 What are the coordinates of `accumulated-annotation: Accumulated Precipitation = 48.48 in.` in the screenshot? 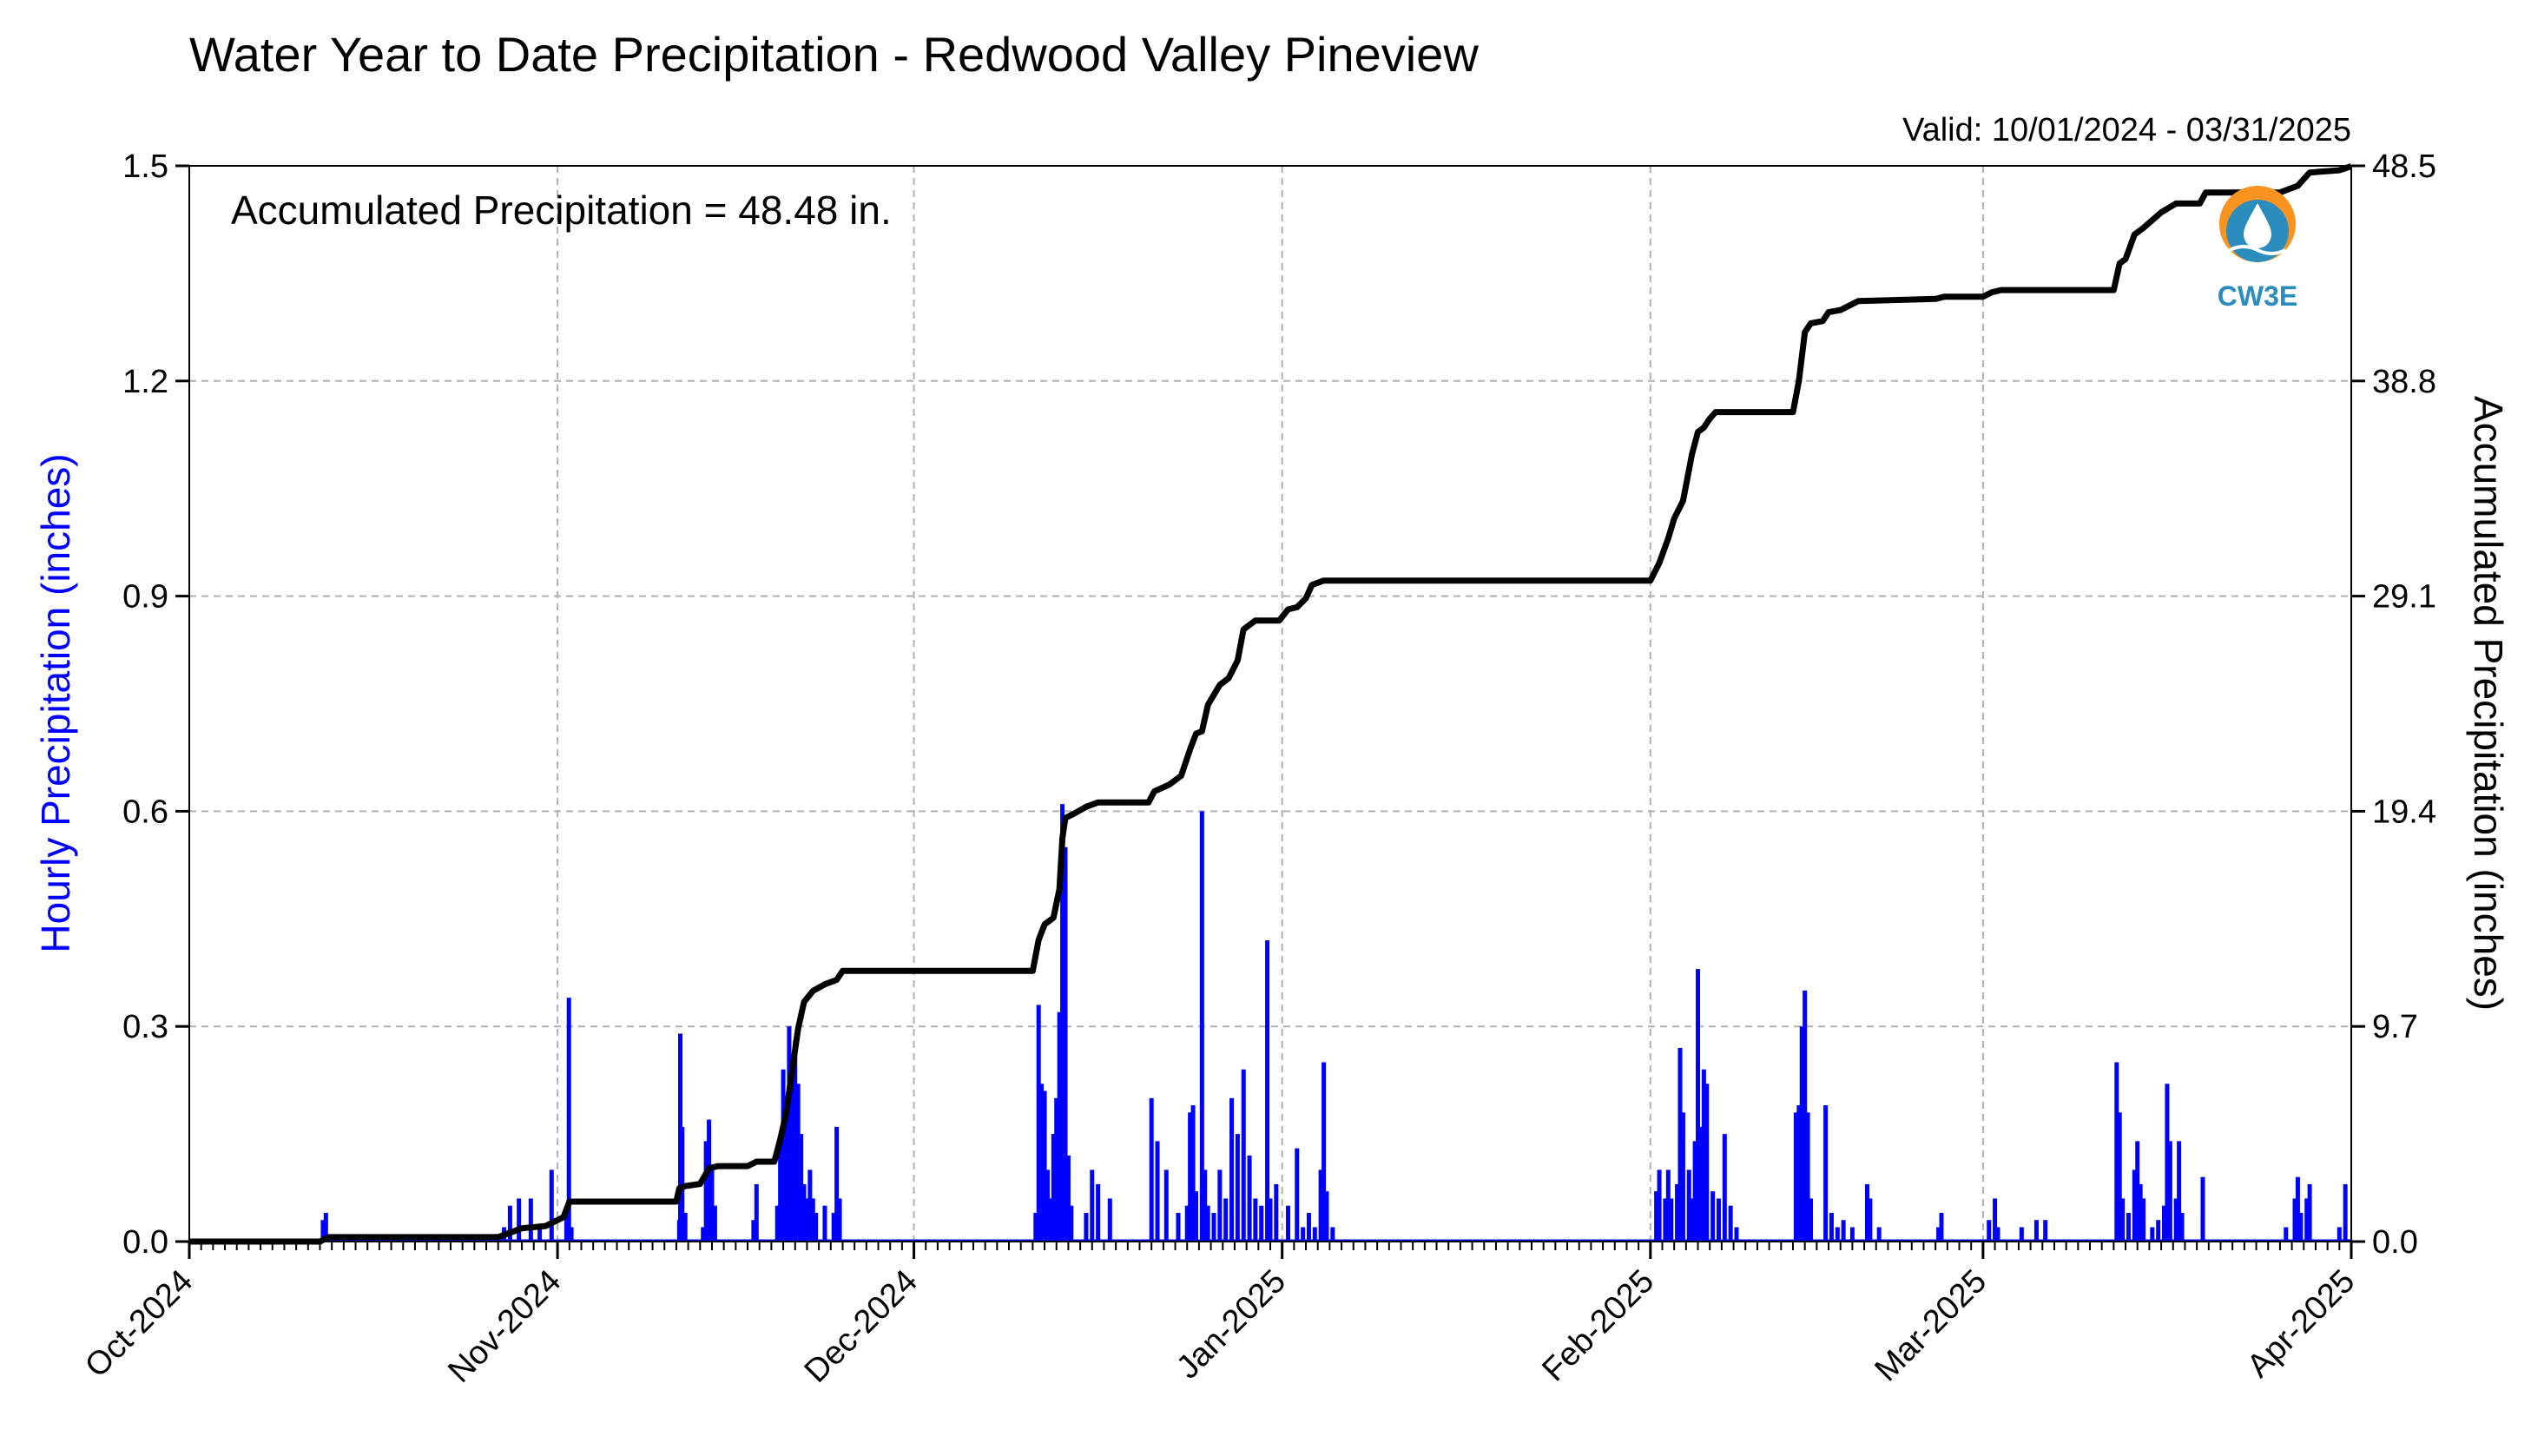 It's located at (561, 210).